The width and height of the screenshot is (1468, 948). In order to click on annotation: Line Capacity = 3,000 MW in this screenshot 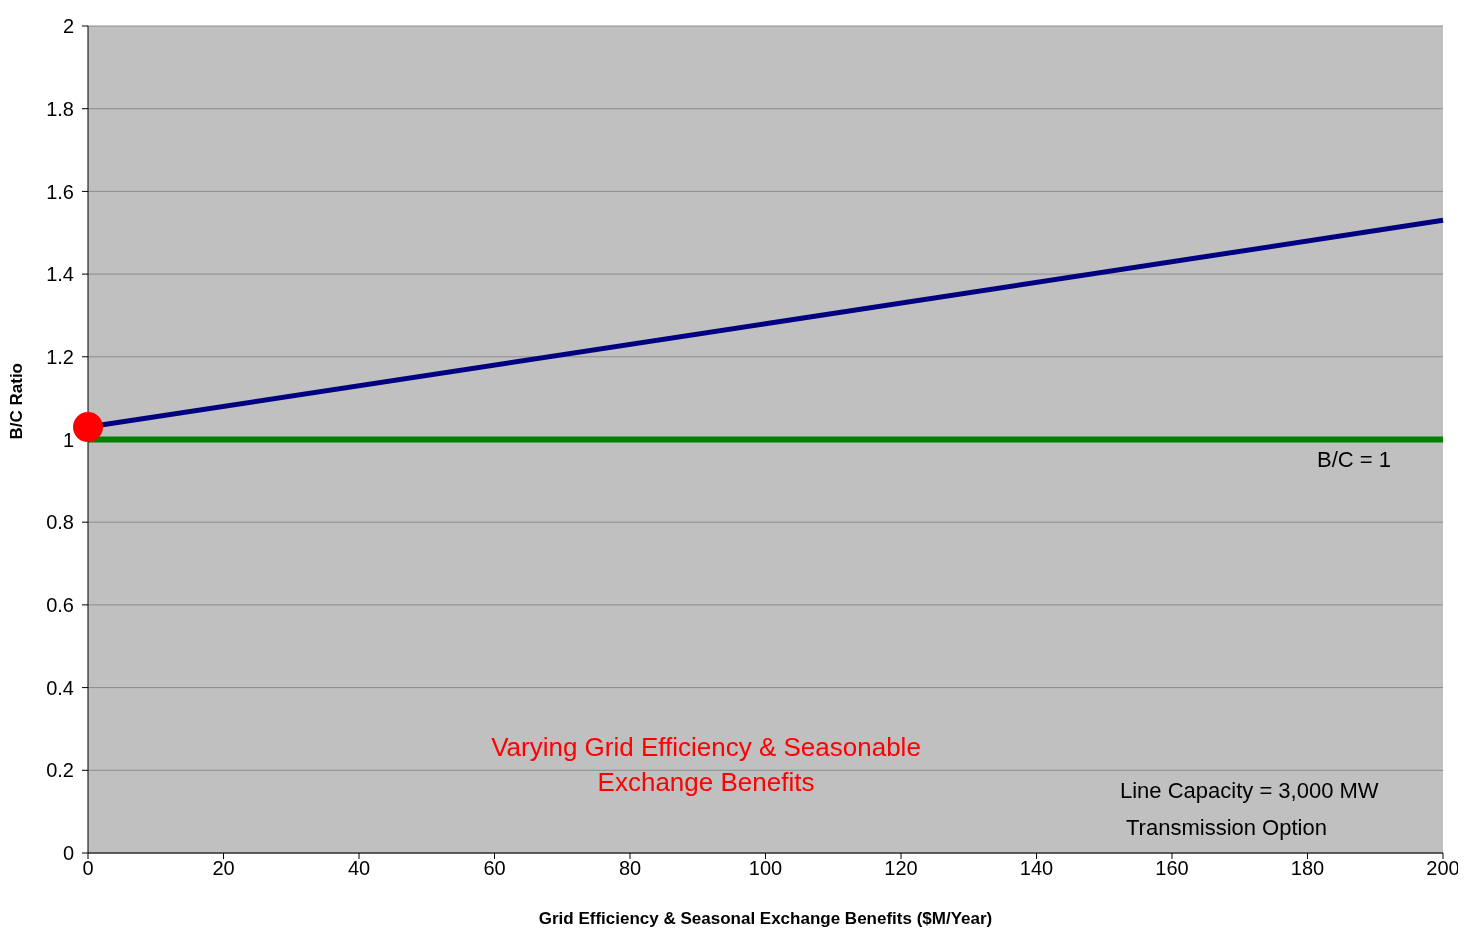, I will do `click(1249, 791)`.